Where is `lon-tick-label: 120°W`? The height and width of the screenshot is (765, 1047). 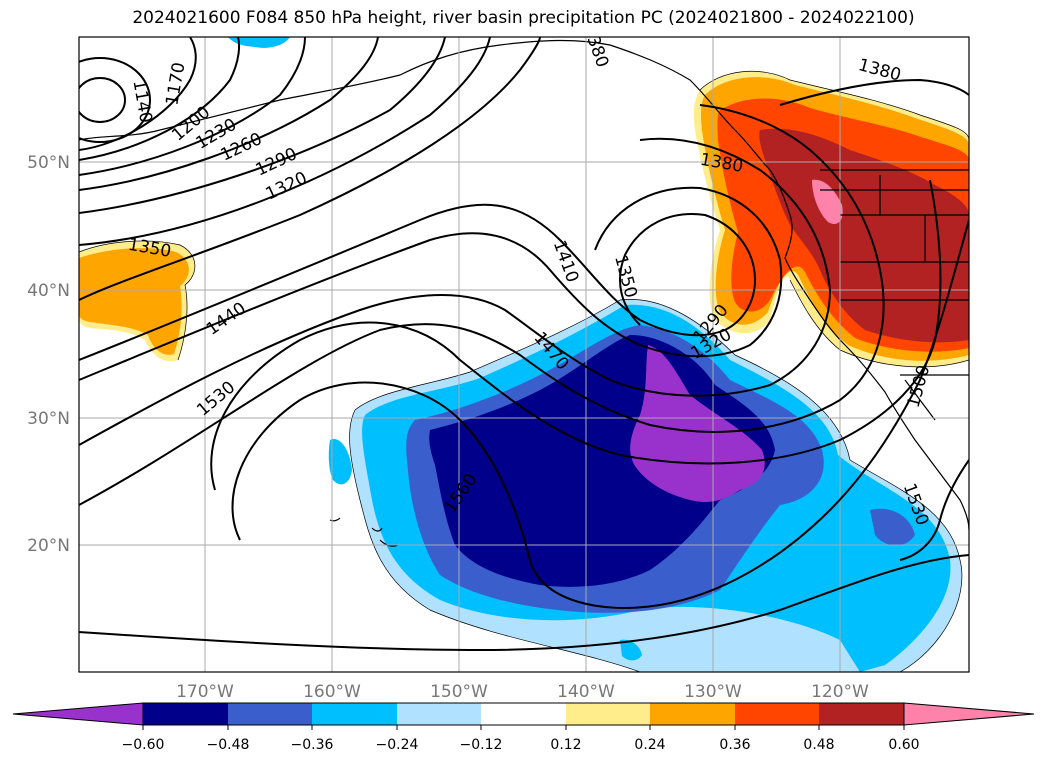
lon-tick-label: 120°W is located at coordinates (840, 692).